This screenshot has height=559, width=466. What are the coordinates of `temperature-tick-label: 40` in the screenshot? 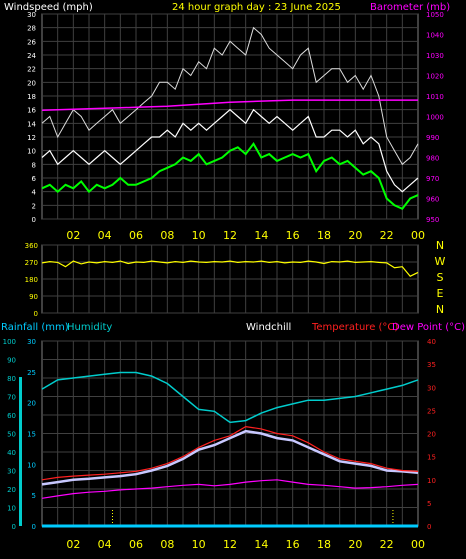 It's located at (431, 342).